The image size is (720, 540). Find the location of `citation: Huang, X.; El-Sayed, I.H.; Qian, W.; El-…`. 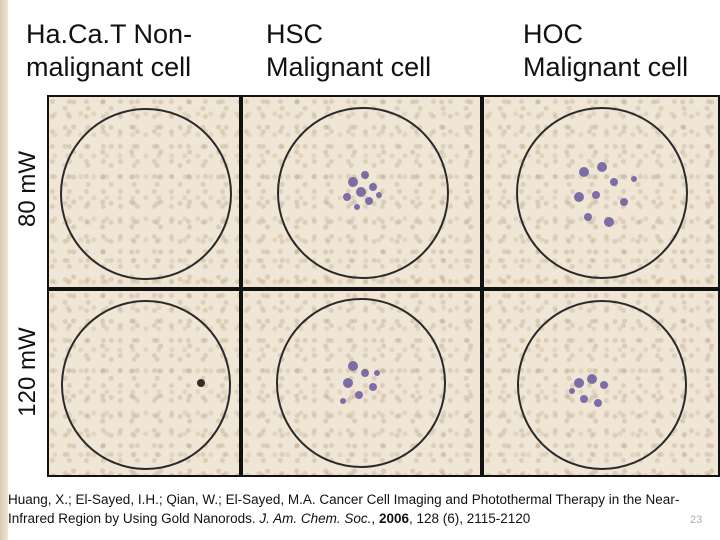

citation: Huang, X.; El-Sayed, I.H.; Qian, W.; El-… is located at coordinates (353, 509).